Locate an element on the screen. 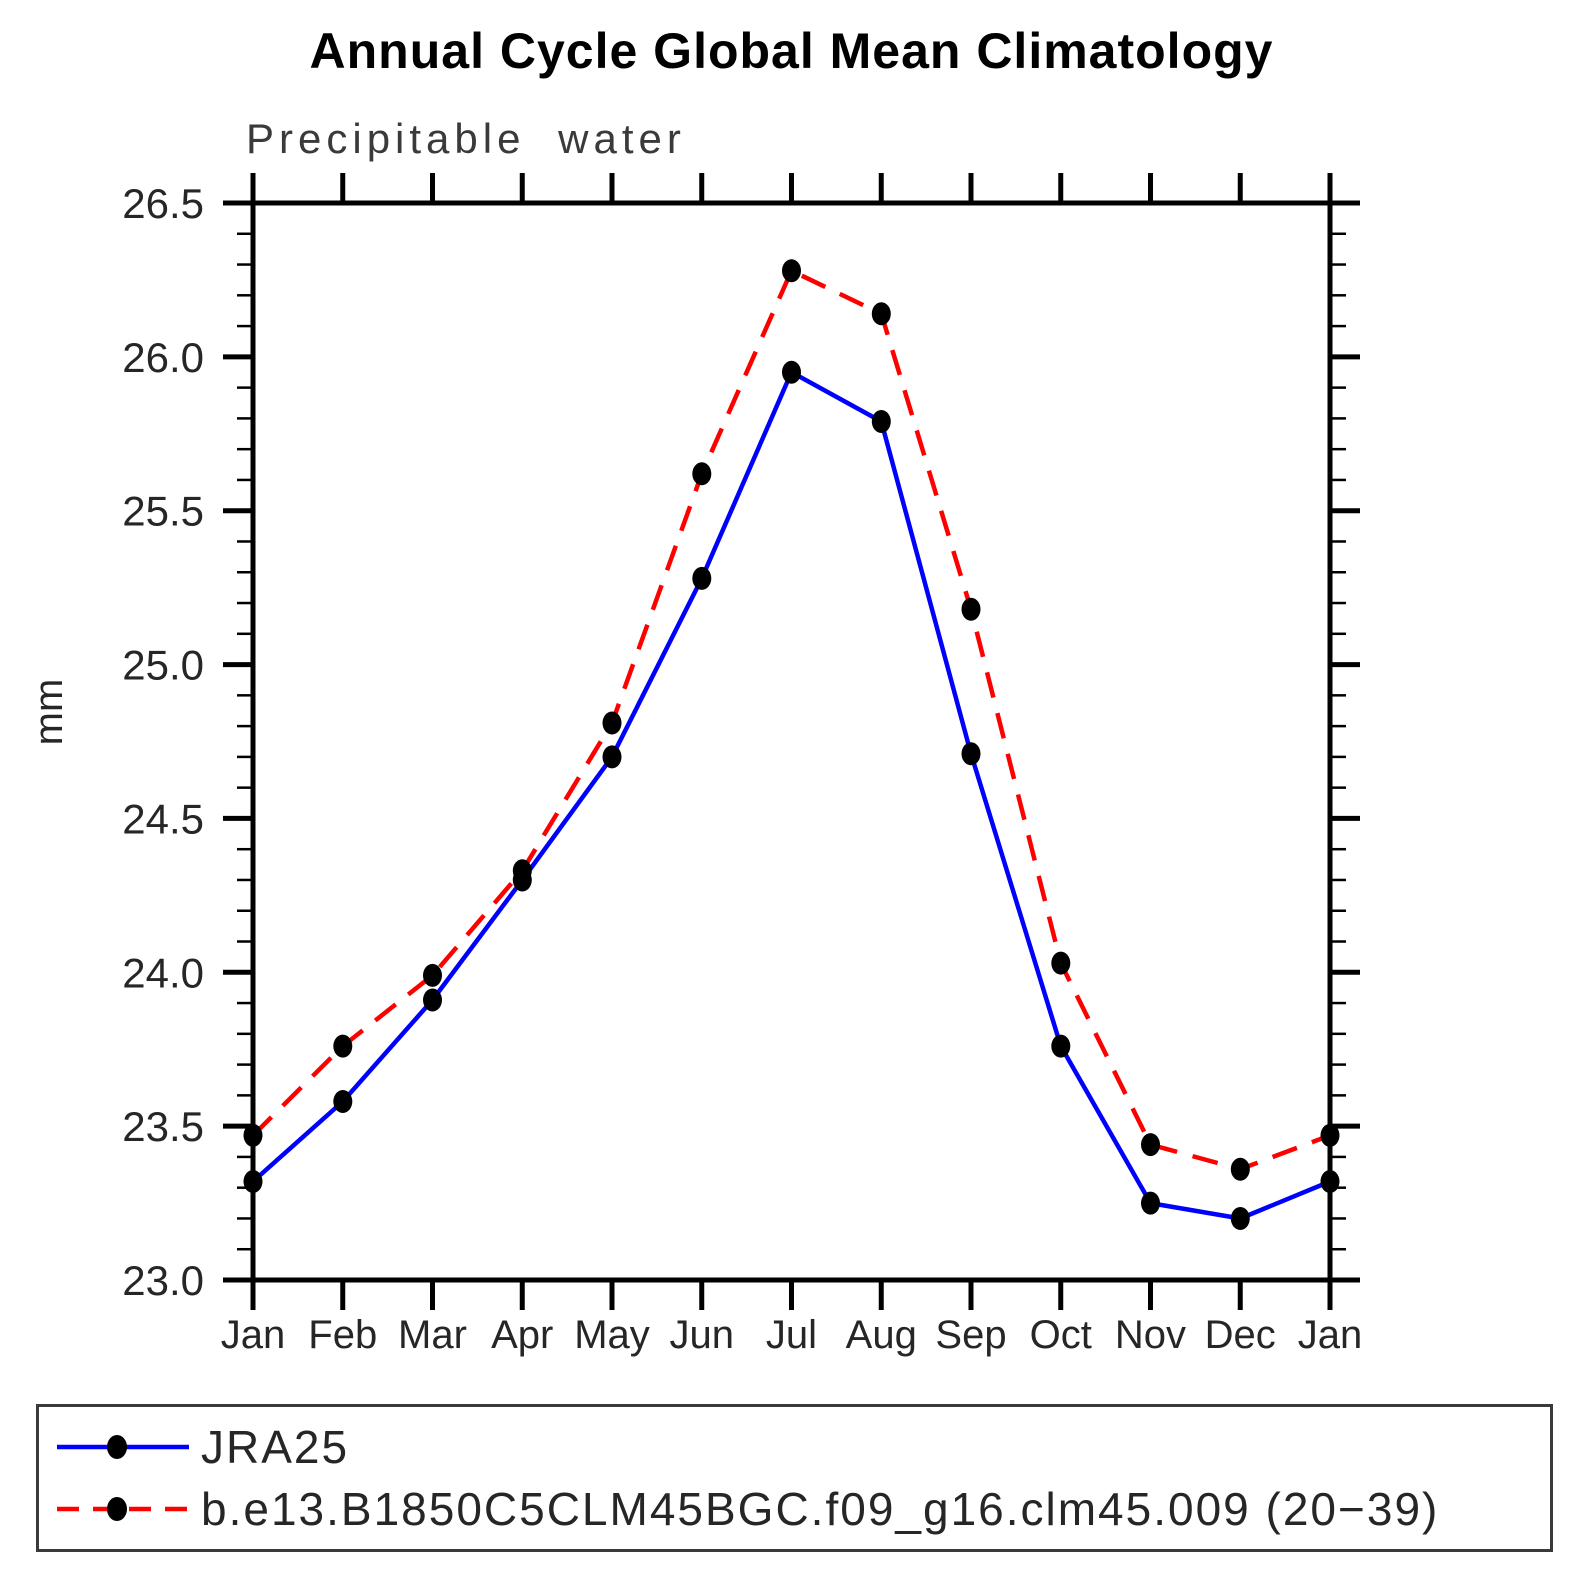 Image resolution: width=1585 pixels, height=1585 pixels. x-tick-label: Jun is located at coordinates (702, 1335).